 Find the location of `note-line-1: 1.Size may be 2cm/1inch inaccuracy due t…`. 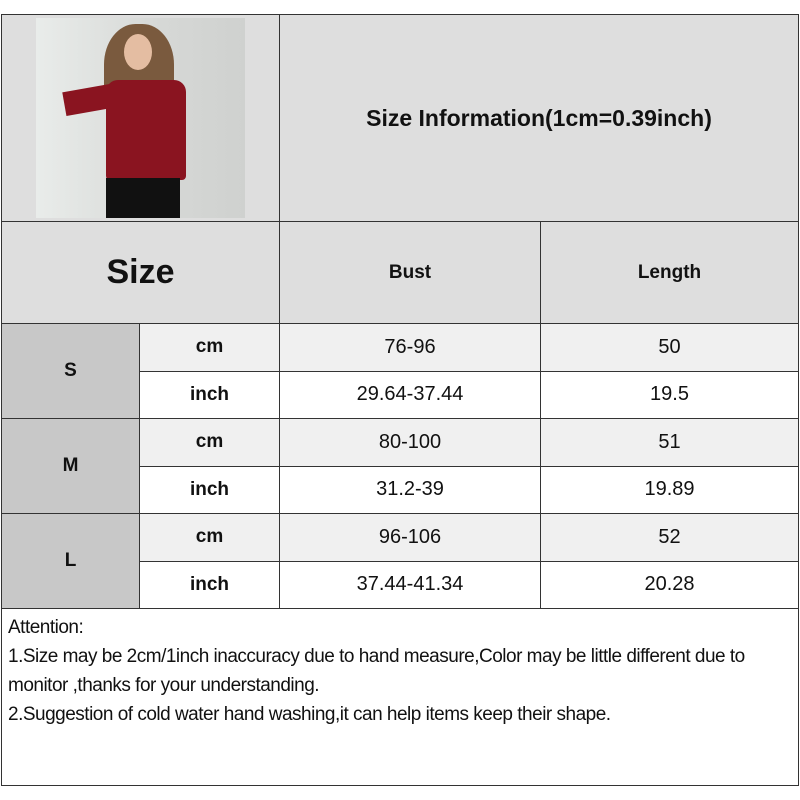

note-line-1: 1.Size may be 2cm/1inch inaccuracy due t… is located at coordinates (376, 671).